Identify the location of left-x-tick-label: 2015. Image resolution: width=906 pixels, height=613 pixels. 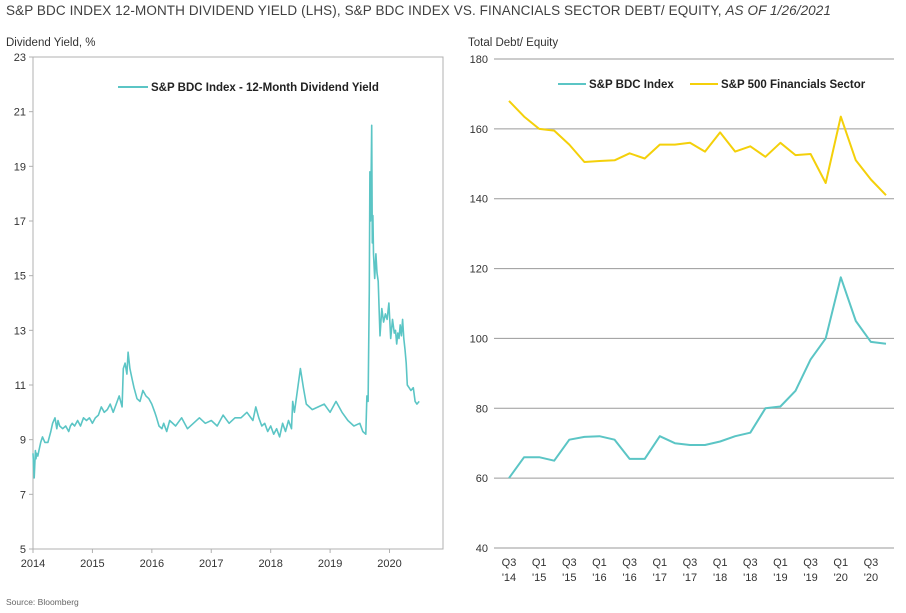
(92, 564).